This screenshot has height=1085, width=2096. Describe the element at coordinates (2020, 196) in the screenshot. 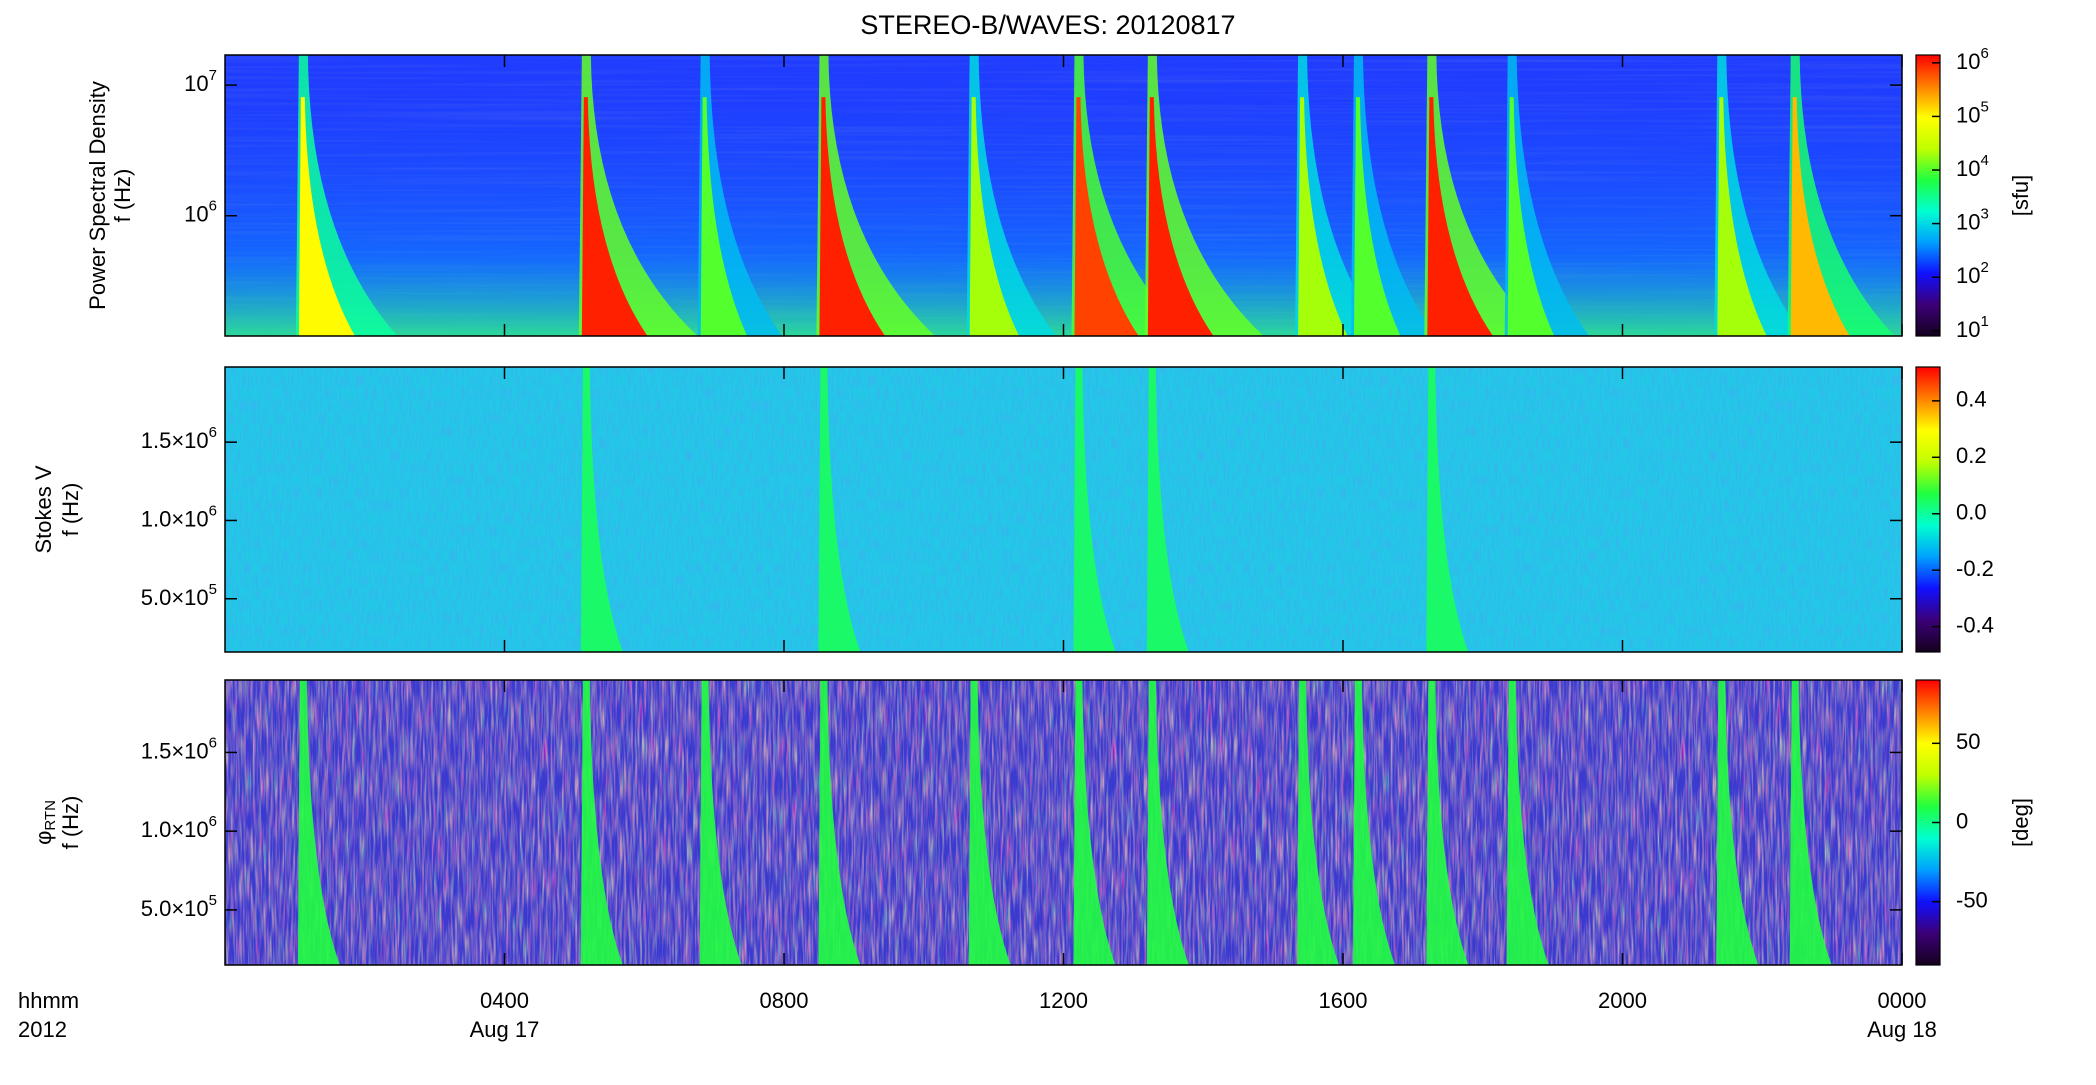

I see `colorbar-label: [sfu]` at that location.